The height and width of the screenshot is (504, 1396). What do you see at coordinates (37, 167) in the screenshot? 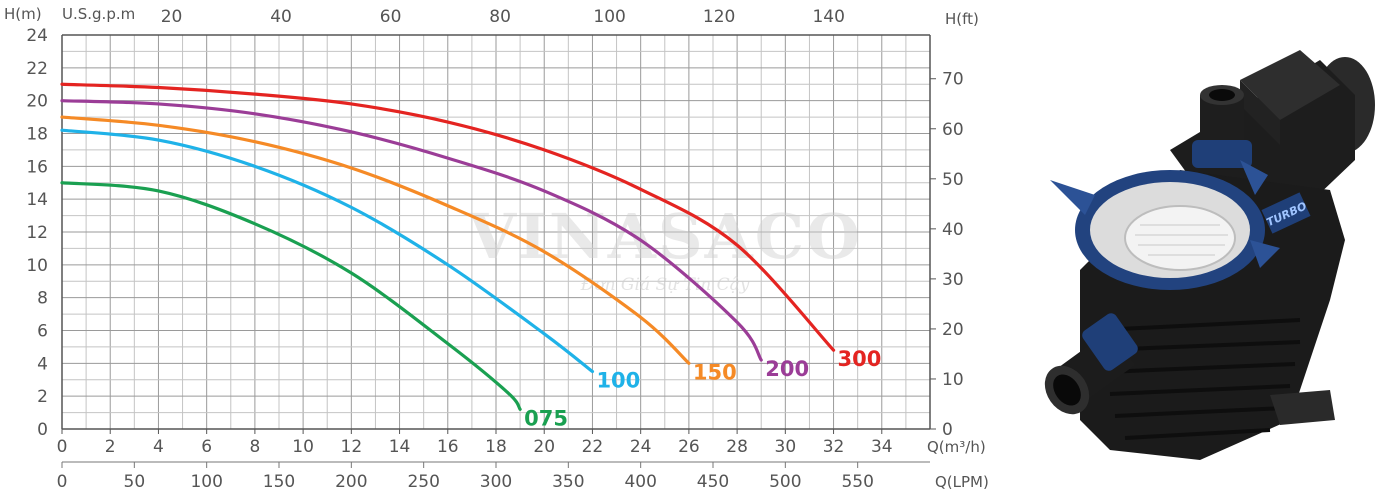
I see `y-tick-label: 16` at bounding box center [37, 167].